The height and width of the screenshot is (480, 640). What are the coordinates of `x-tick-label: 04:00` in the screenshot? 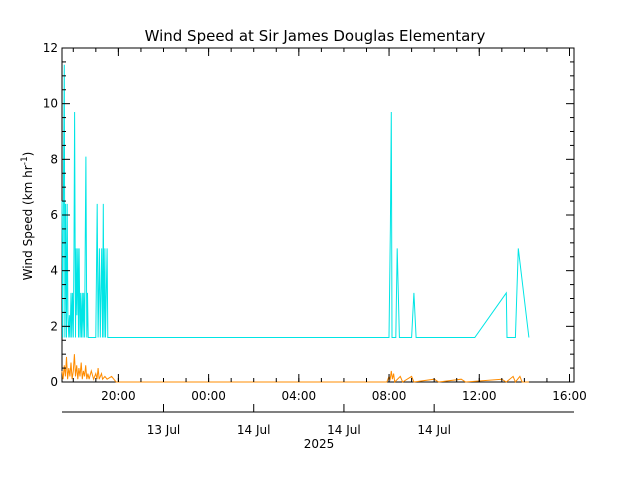 It's located at (299, 396).